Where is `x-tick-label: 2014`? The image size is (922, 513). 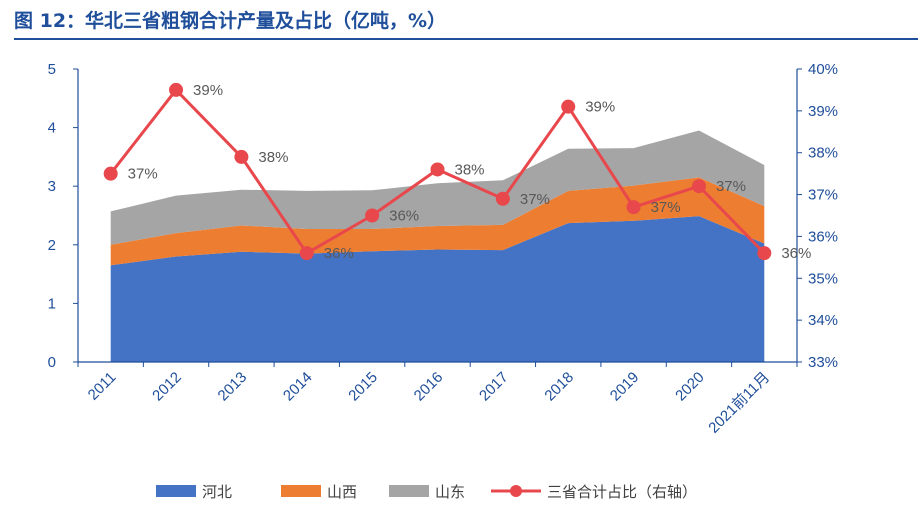
x-tick-label: 2014 is located at coordinates (298, 387).